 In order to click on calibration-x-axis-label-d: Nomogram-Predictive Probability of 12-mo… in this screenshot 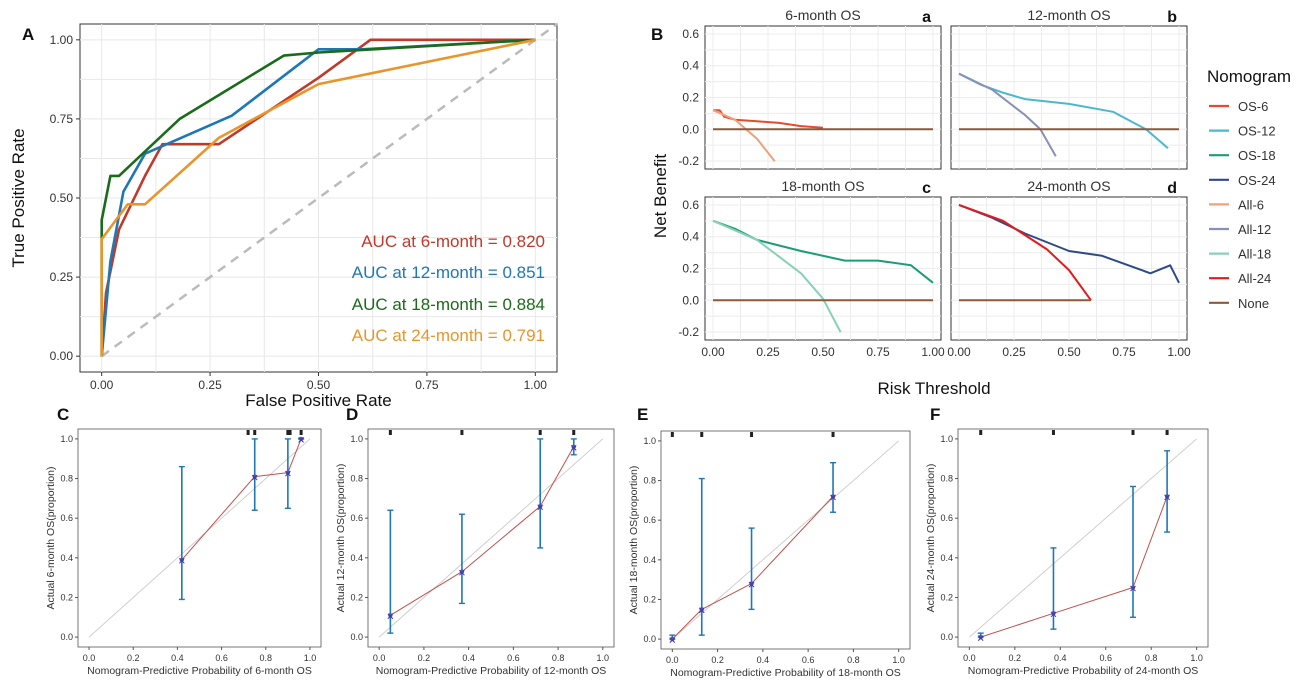, I will do `click(491, 671)`.